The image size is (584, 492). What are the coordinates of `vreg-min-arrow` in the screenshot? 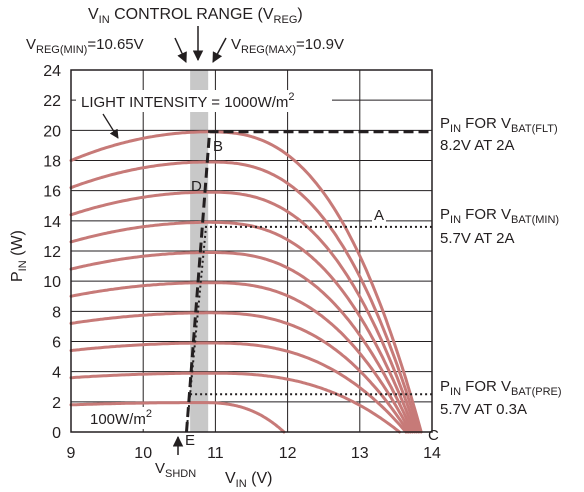 It's located at (180, 50).